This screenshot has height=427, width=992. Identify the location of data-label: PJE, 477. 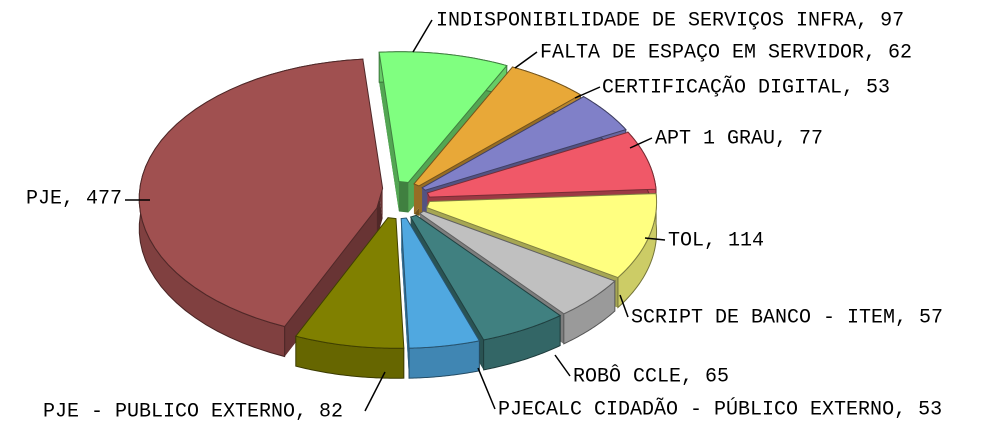
(74, 198).